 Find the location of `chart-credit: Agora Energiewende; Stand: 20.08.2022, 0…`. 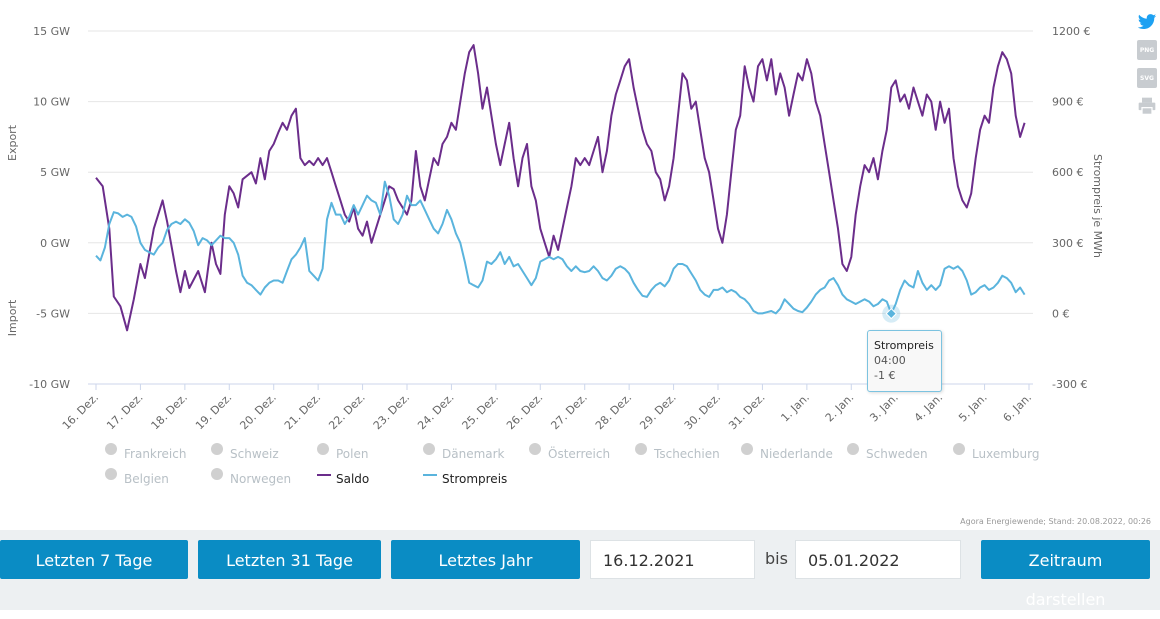

chart-credit: Agora Energiewende; Stand: 20.08.2022, 0… is located at coordinates (1055, 521).